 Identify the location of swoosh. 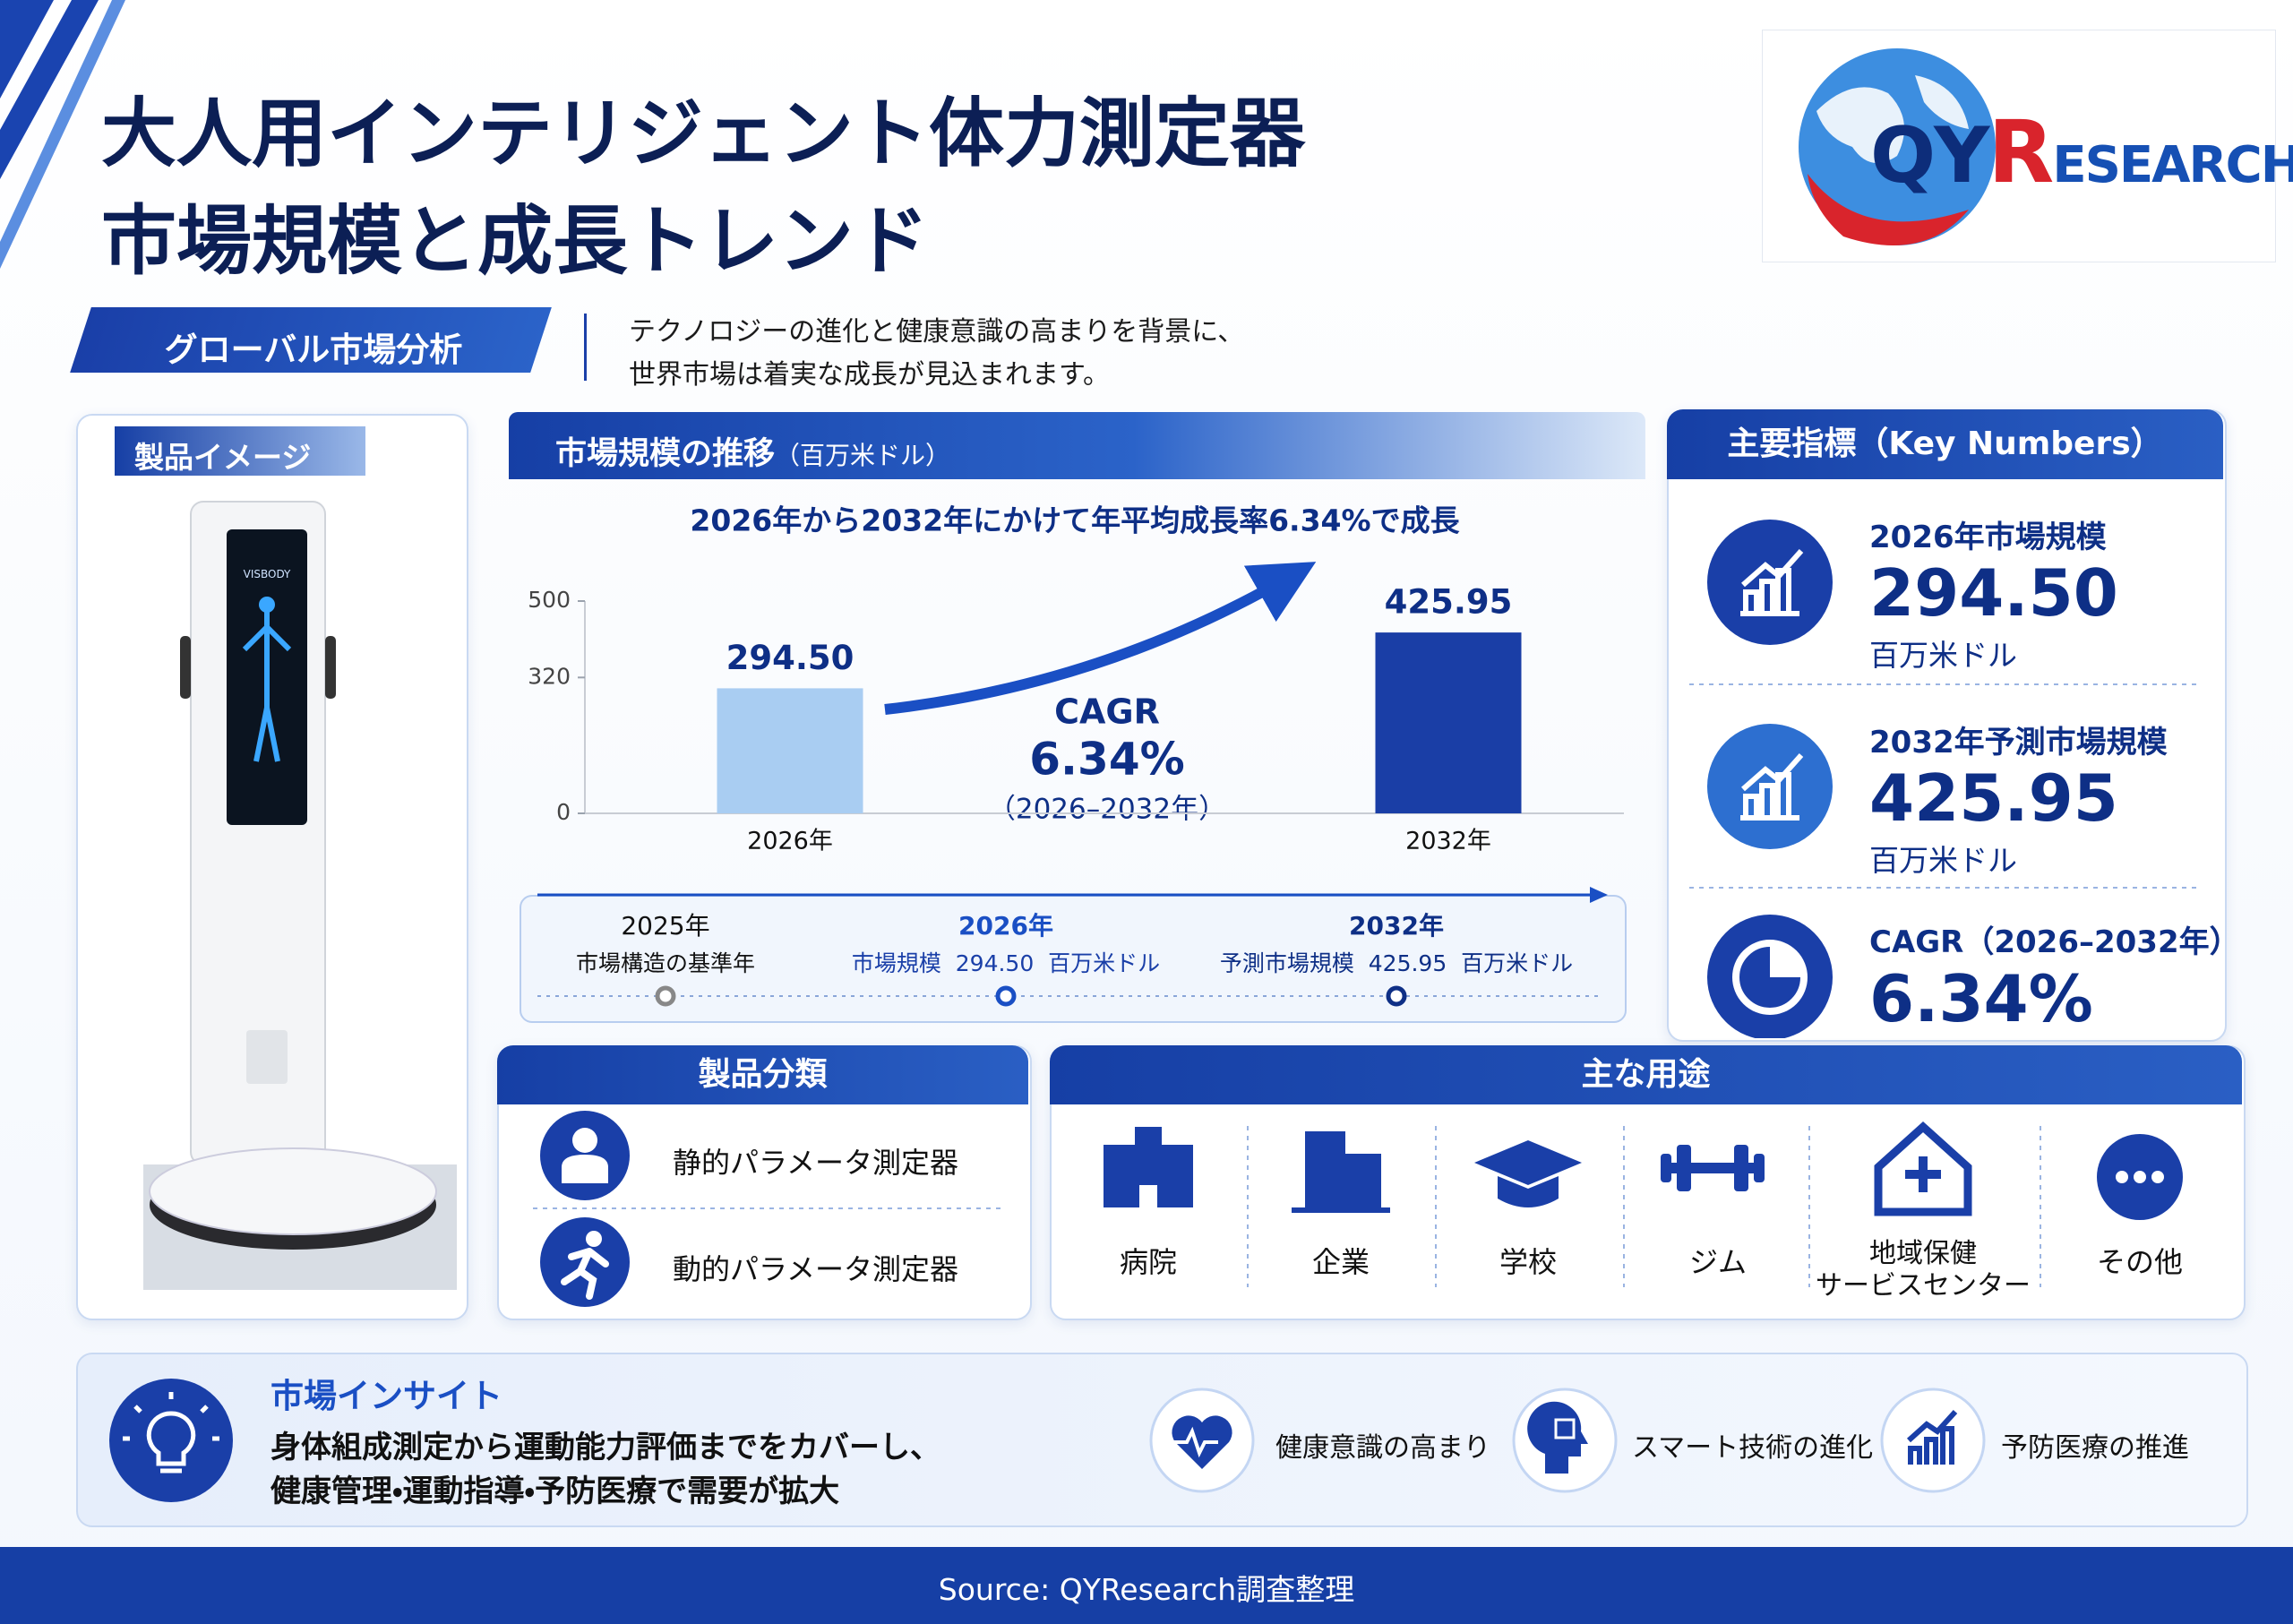
(1888, 209).